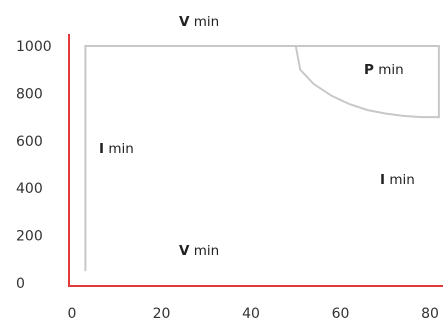  Describe the element at coordinates (251, 314) in the screenshot. I see `x-tick-label-40: 40` at that location.